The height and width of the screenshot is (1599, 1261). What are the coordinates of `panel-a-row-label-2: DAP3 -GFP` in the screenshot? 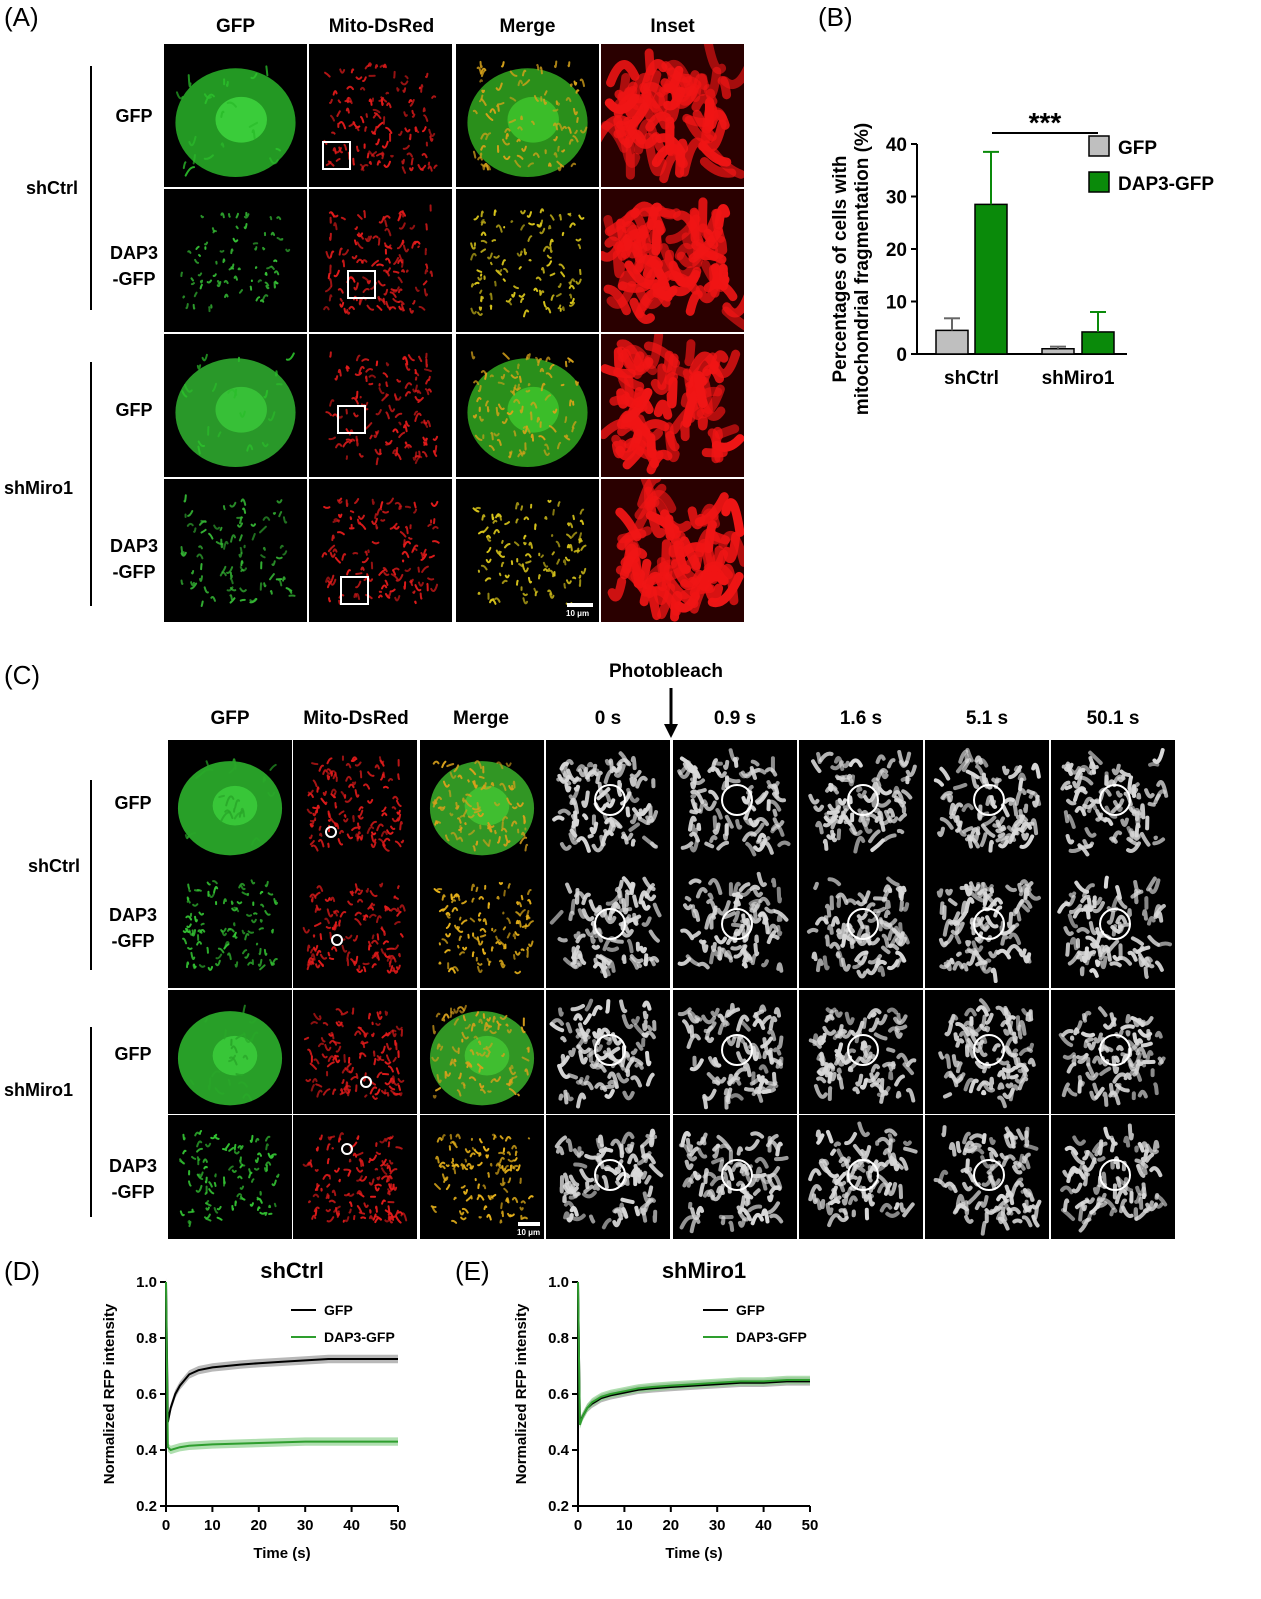 It's located at (134, 266).